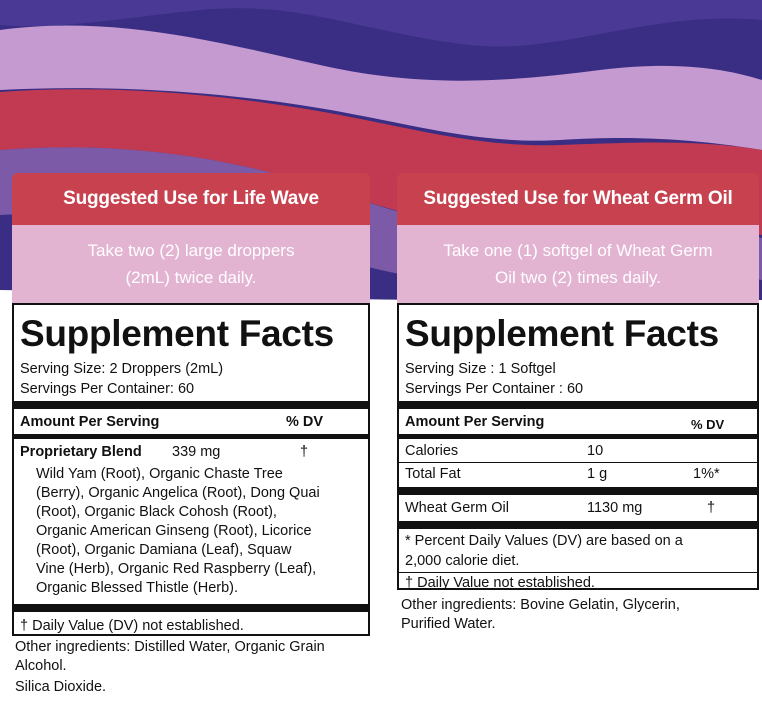 Image resolution: width=762 pixels, height=704 pixels. What do you see at coordinates (433, 474) in the screenshot?
I see `right-row-name: Total Fat` at bounding box center [433, 474].